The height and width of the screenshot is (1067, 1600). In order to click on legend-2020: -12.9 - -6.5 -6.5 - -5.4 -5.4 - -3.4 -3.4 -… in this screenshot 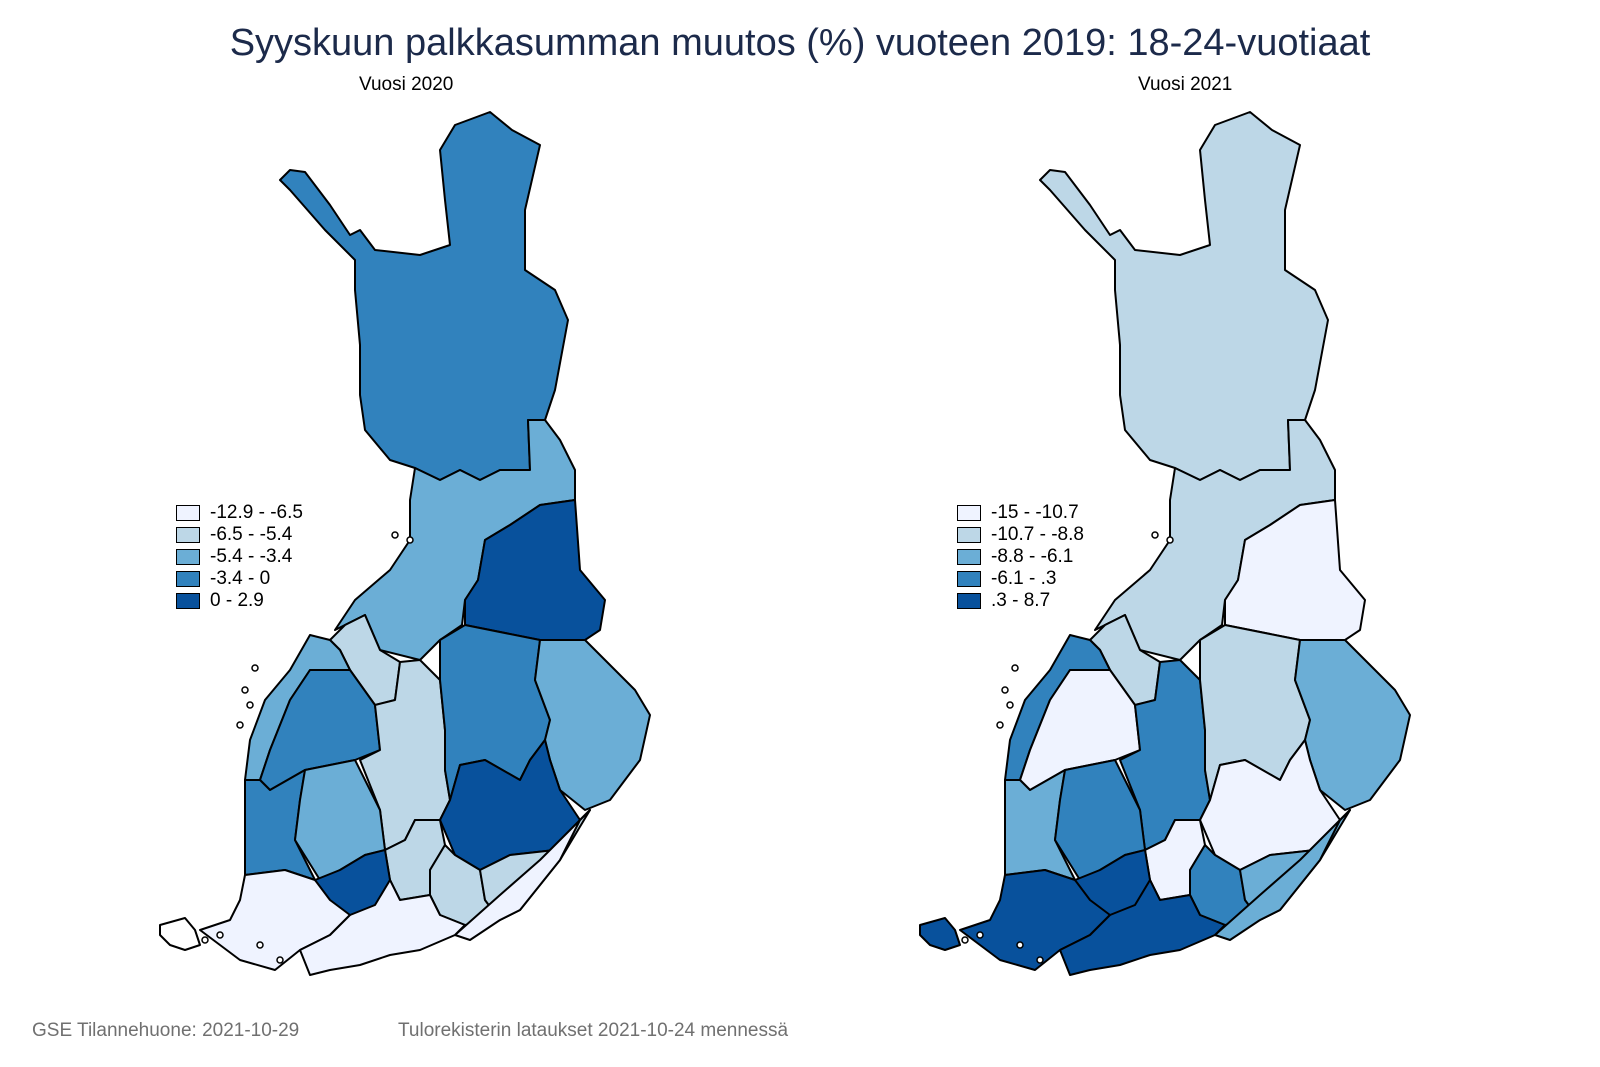, I will do `click(239, 557)`.